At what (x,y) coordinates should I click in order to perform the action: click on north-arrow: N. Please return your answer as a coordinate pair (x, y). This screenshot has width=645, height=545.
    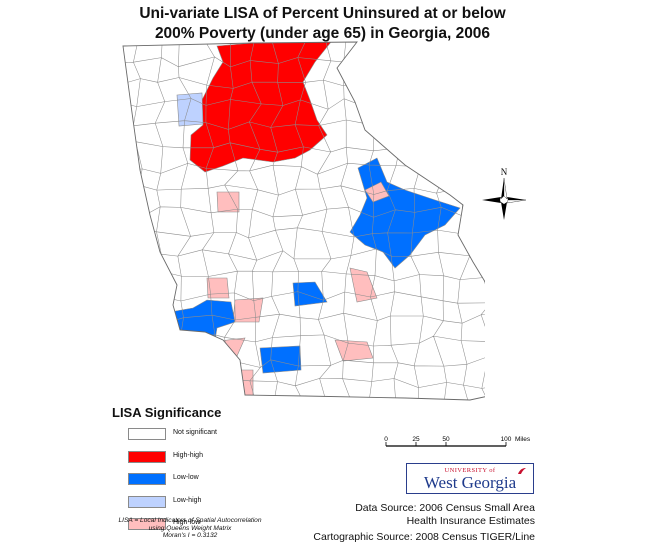
    Looking at the image, I should click on (504, 193).